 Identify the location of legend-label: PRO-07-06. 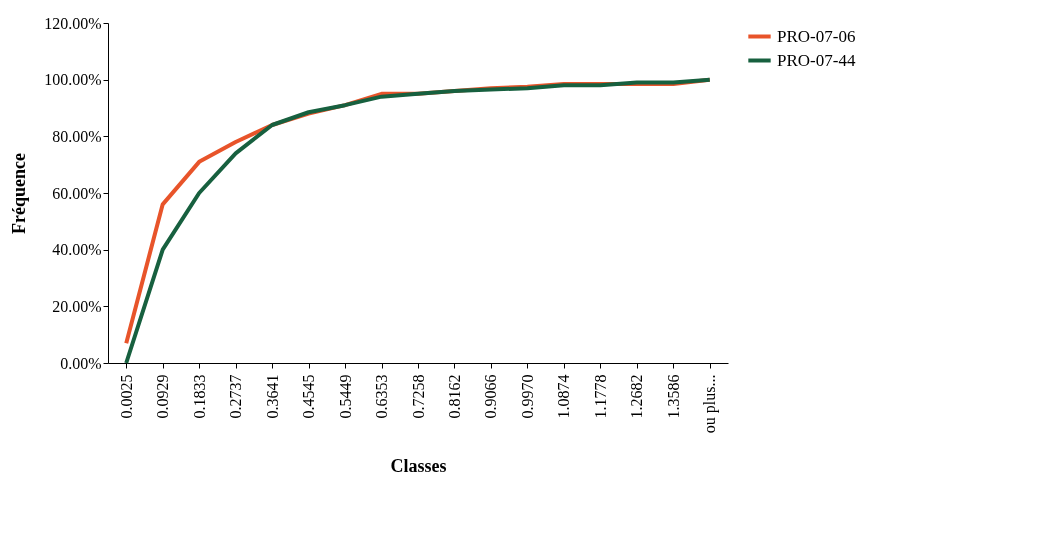
(816, 36).